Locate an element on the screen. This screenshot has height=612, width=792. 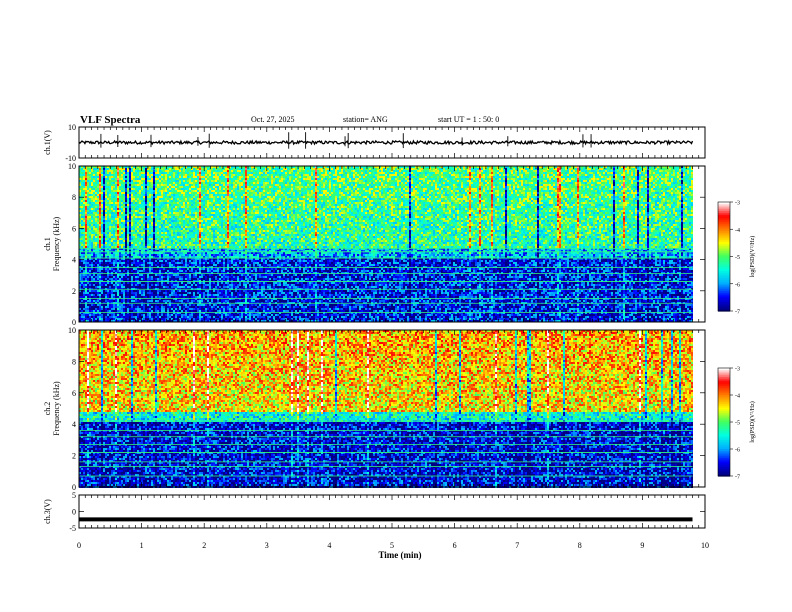
spectrogram-3-ytick: 2 is located at coordinates (74, 456).